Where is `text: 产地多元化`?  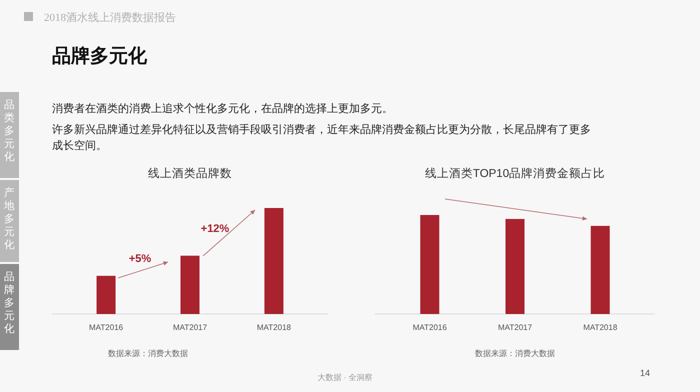
text: 产地多元化 is located at coordinates (9, 218).